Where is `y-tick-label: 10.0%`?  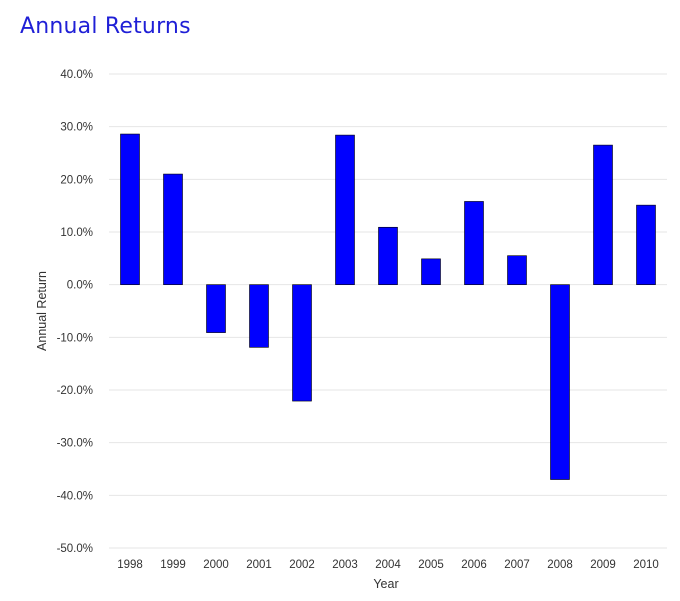 y-tick-label: 10.0% is located at coordinates (76, 233).